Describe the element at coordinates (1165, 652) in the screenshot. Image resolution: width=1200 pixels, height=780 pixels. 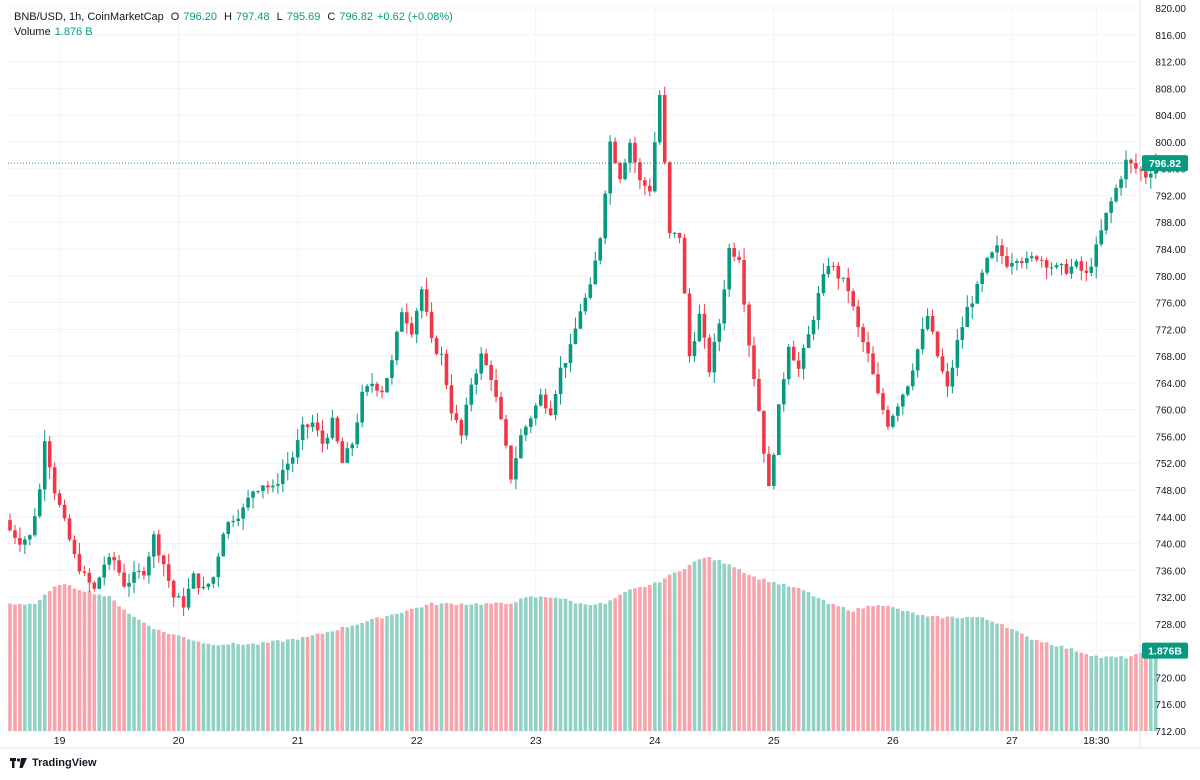
I see `last-volume-label: 1.876B` at that location.